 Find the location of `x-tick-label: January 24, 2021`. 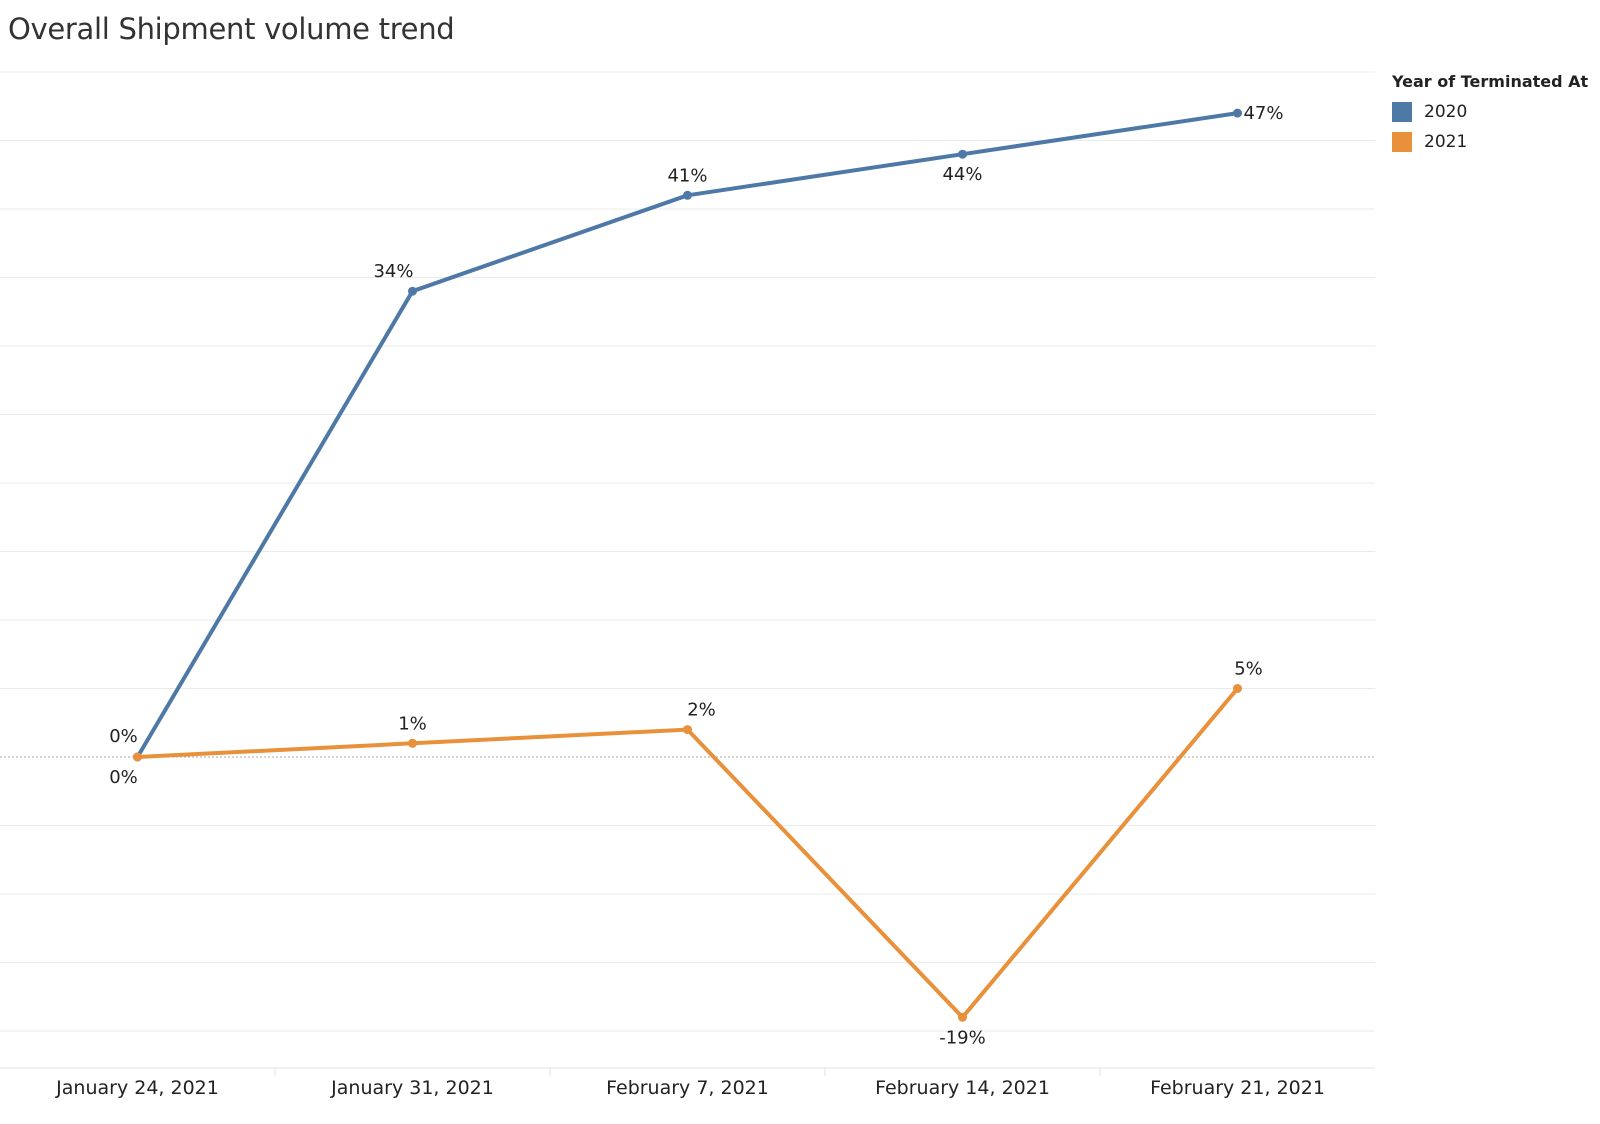

x-tick-label: January 24, 2021 is located at coordinates (137, 1088).